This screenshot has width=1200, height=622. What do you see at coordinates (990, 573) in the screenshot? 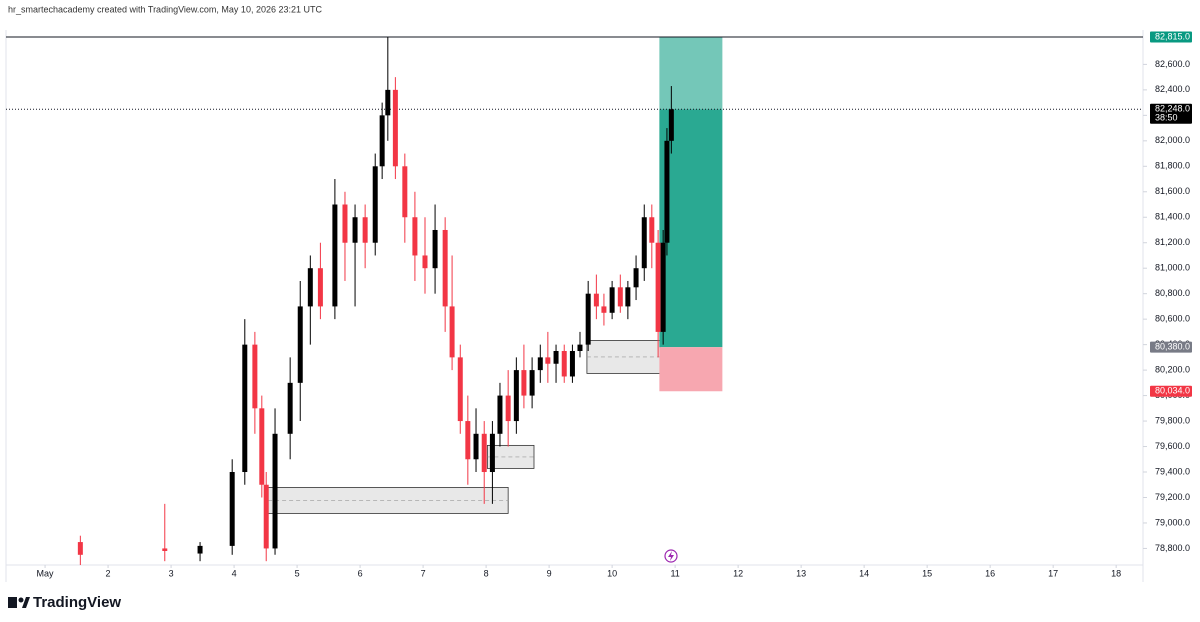
I see `x-tick-label: 16` at bounding box center [990, 573].